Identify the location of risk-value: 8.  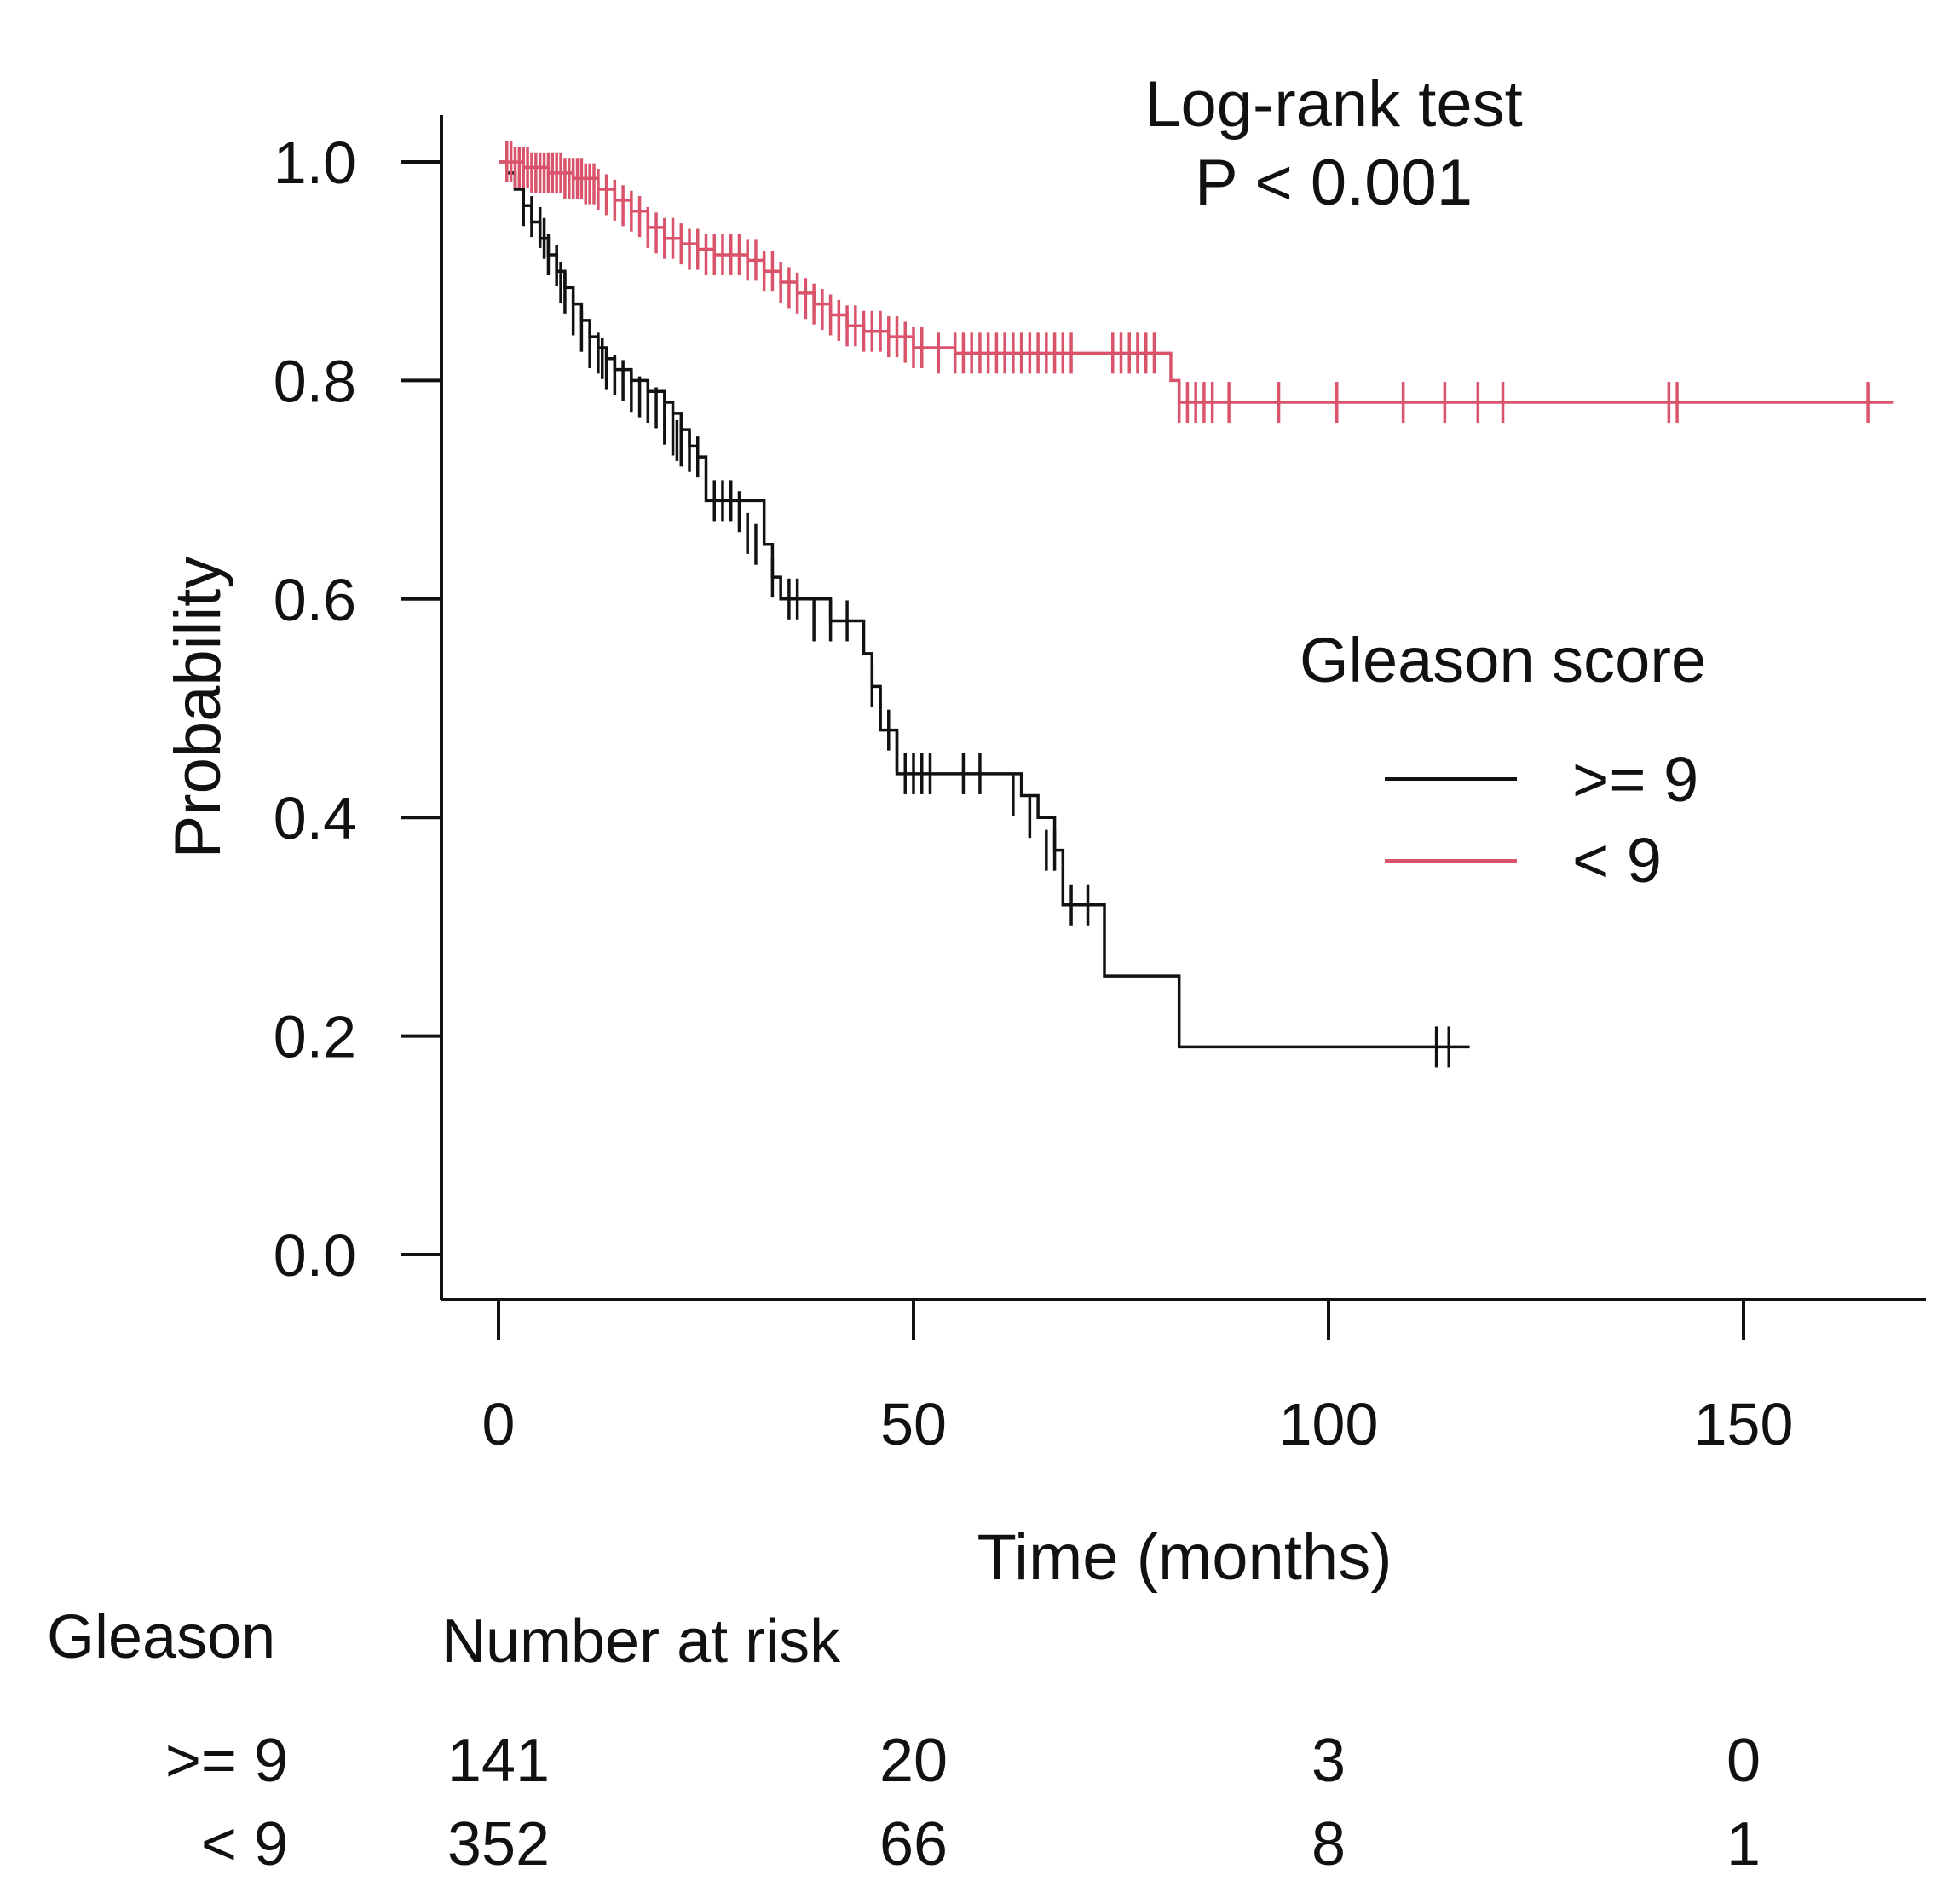
(1328, 1844).